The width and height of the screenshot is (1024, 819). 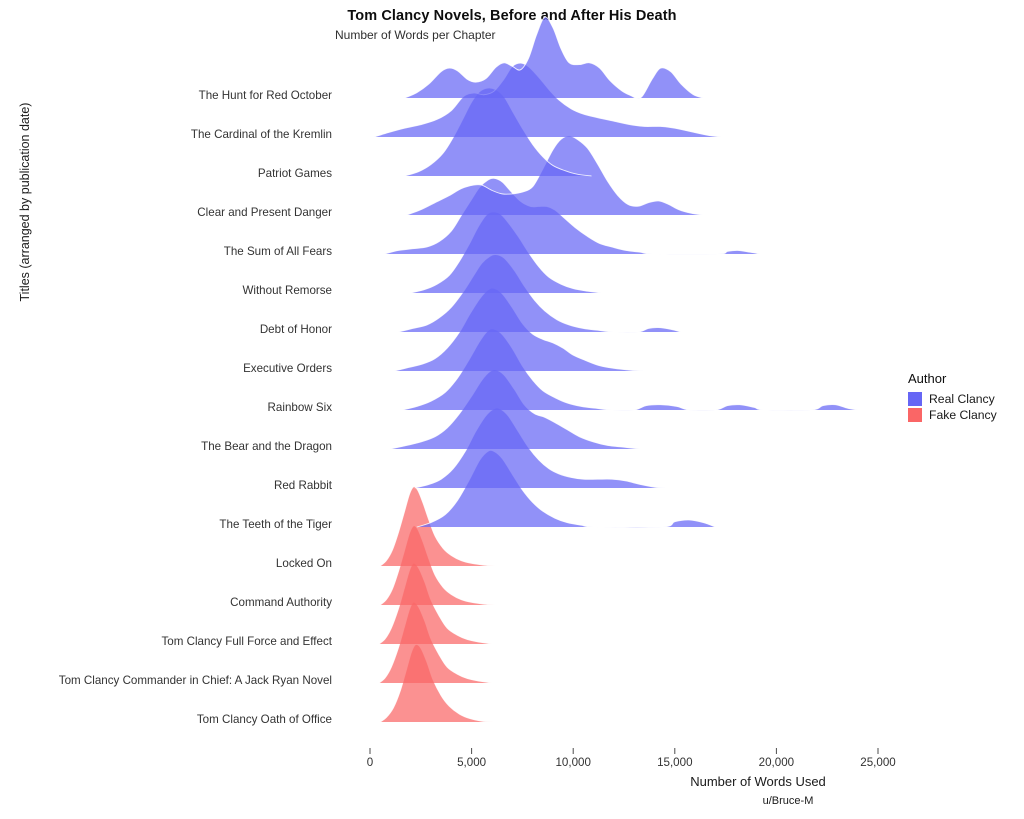 I want to click on x-axis-tick-label: 20,000, so click(x=776, y=762).